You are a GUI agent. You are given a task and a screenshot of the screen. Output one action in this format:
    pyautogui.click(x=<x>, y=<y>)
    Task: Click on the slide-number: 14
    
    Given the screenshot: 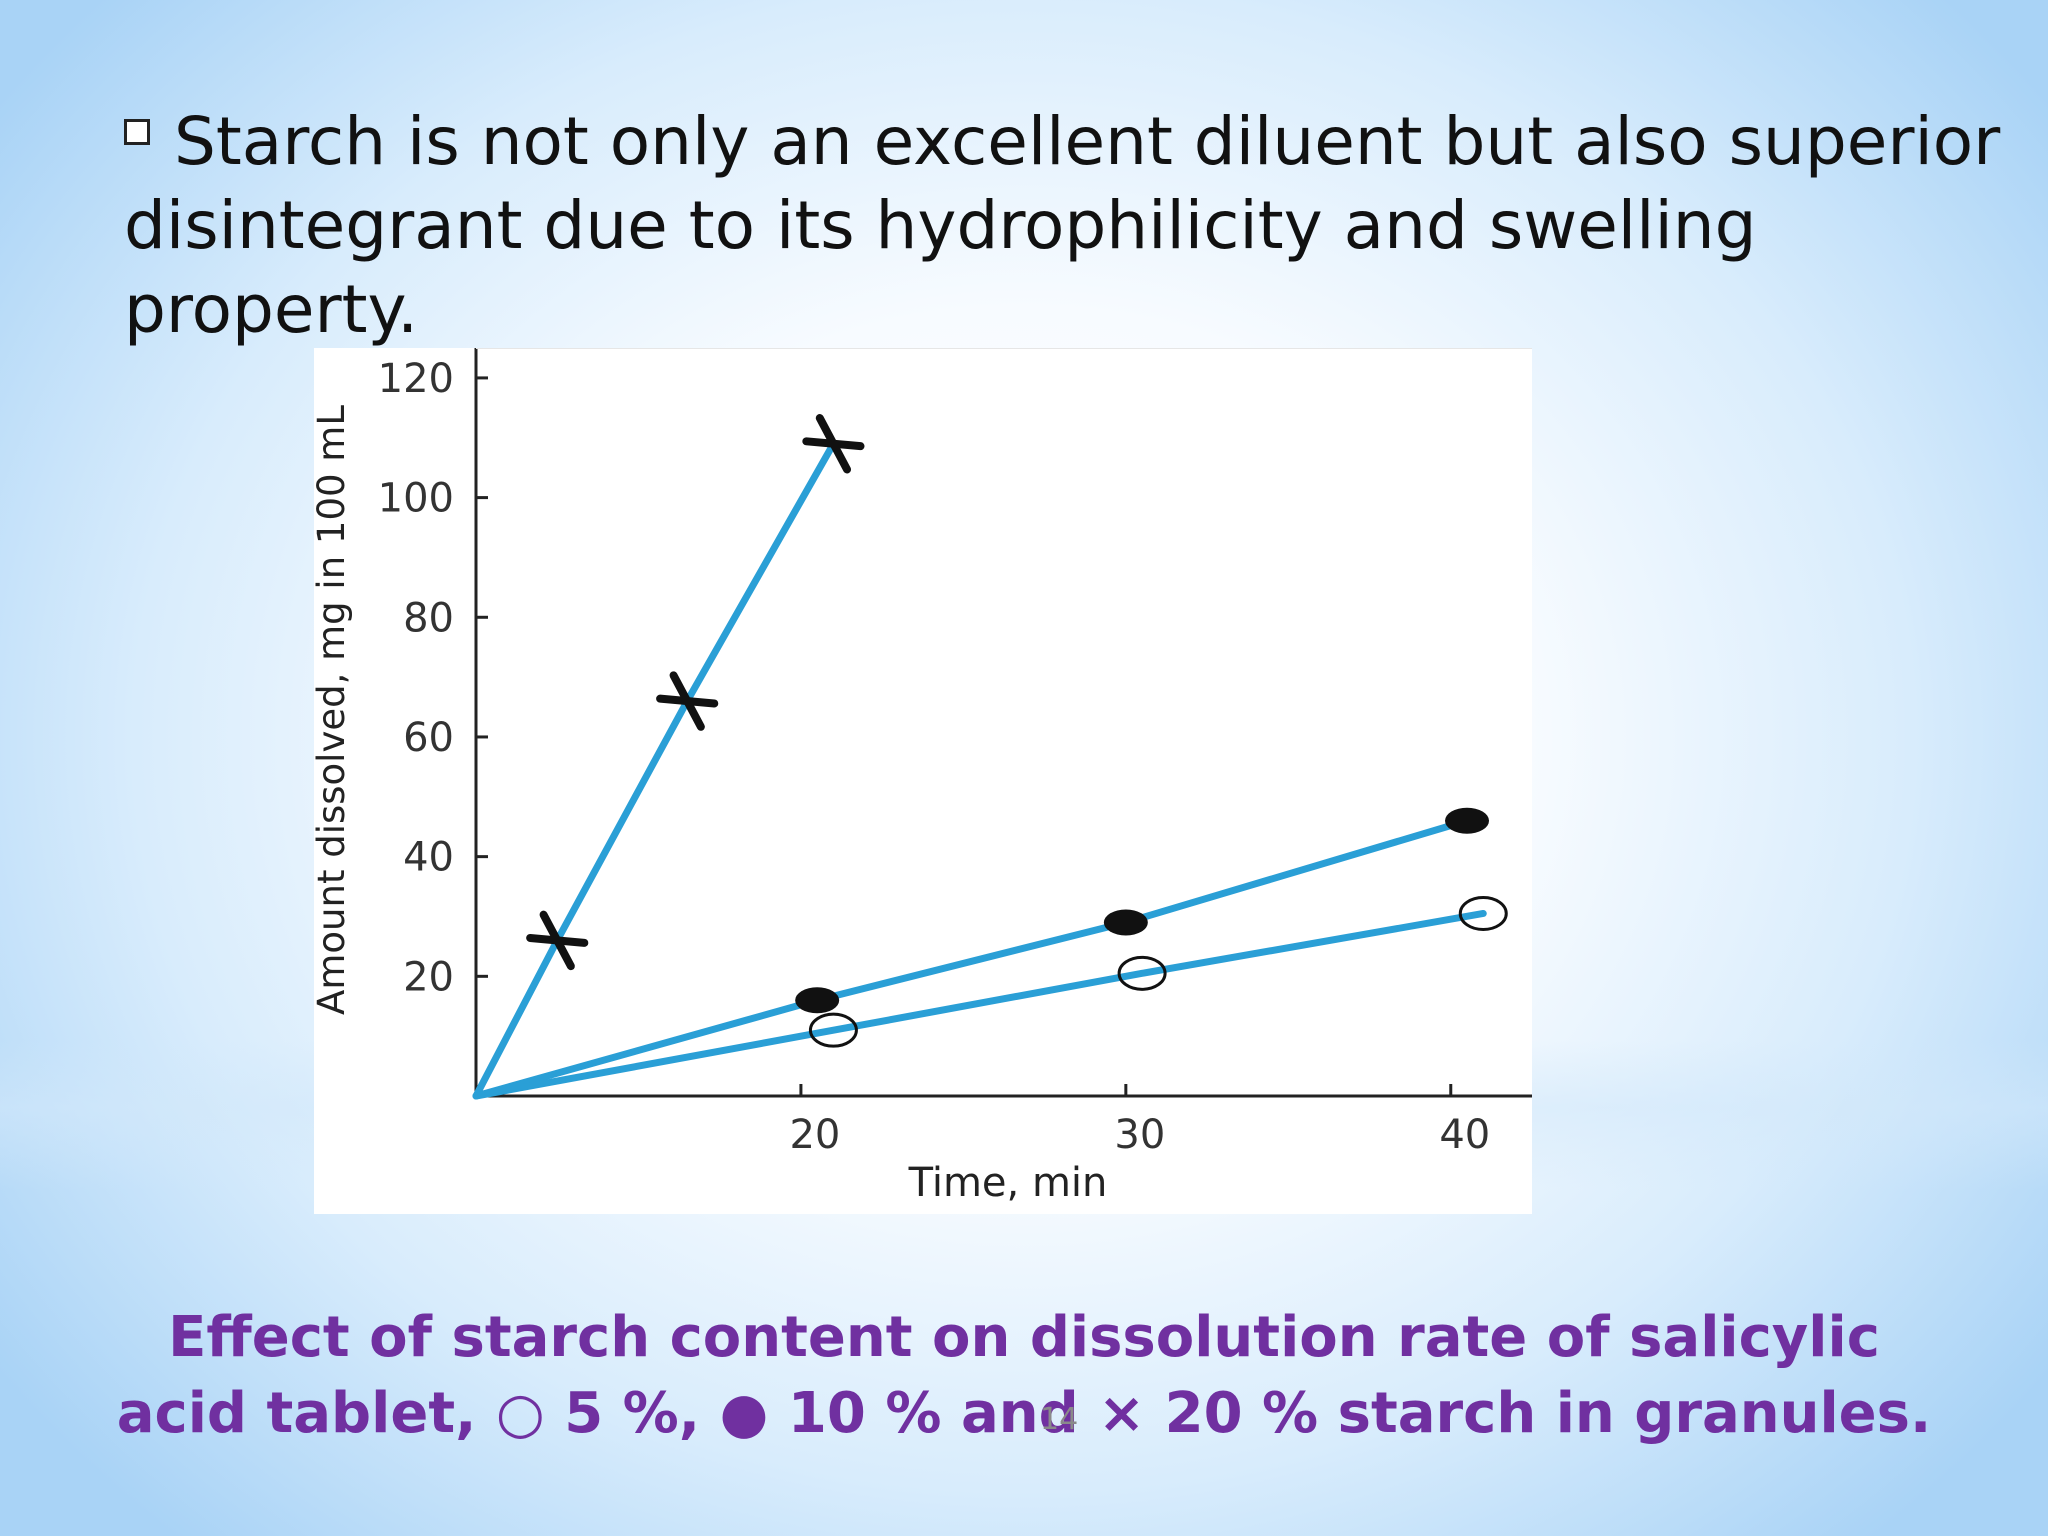 What is the action you would take?
    pyautogui.click(x=1059, y=1419)
    